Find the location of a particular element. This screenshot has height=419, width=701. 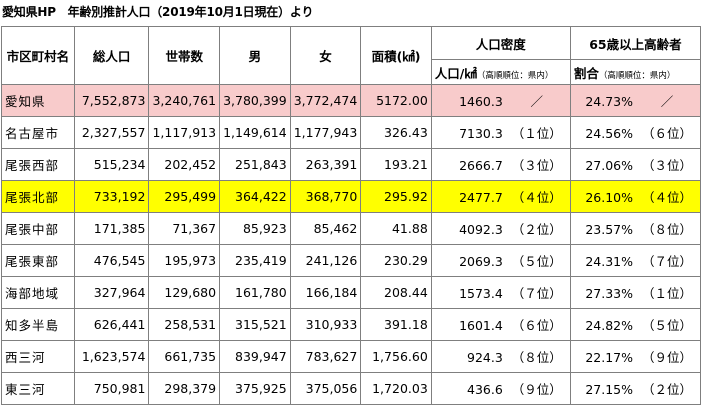

cell-density: 1601.4 （６位） is located at coordinates (500, 324).